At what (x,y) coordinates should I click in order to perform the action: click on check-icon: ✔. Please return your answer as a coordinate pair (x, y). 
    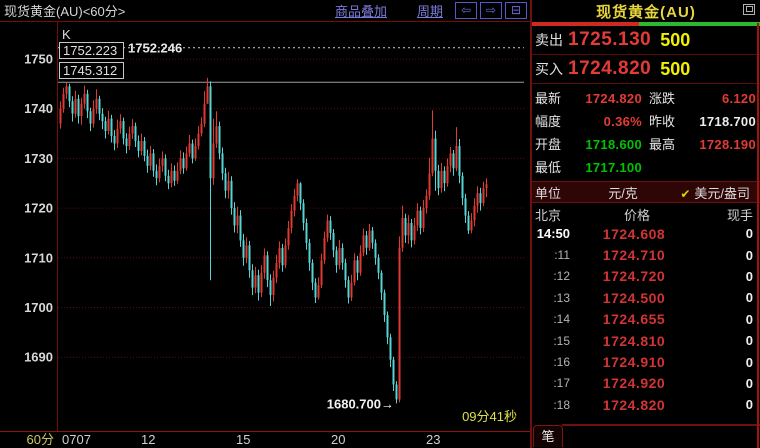
    Looking at the image, I should click on (685, 193).